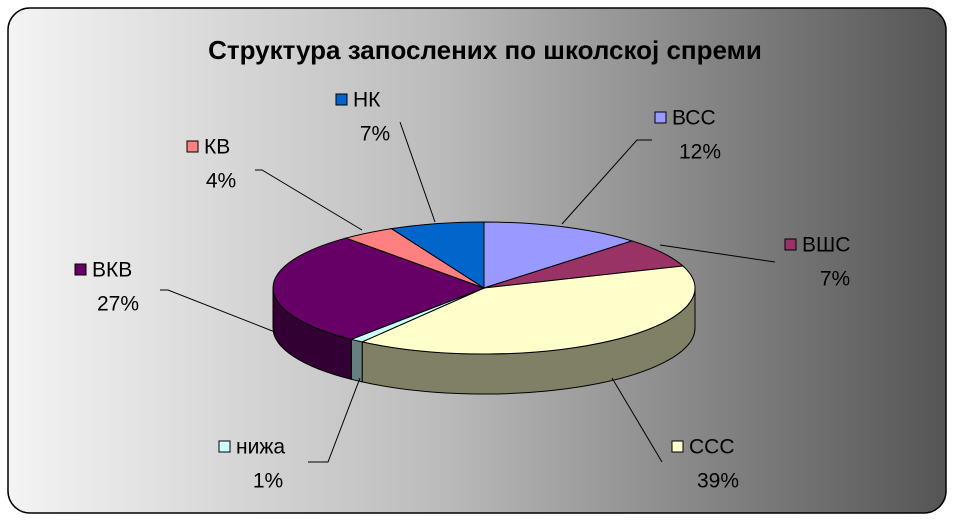 The height and width of the screenshot is (521, 954). Describe the element at coordinates (718, 481) in the screenshot. I see `value-label: 39%` at that location.